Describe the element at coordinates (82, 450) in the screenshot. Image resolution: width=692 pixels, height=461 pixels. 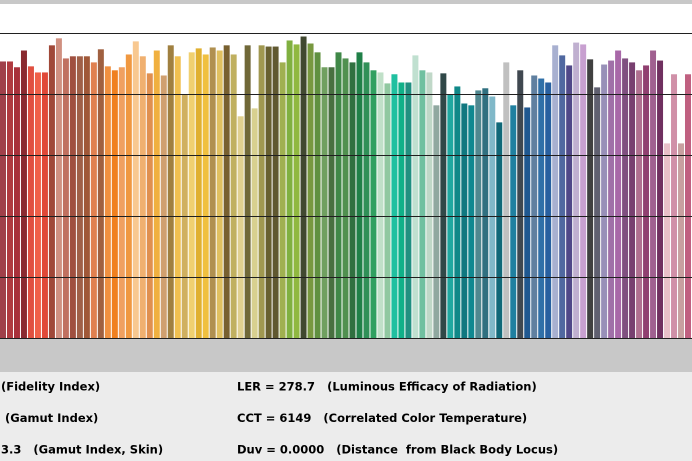
I see `info-label: 3.3 (Gamut Index, Skin)` at that location.